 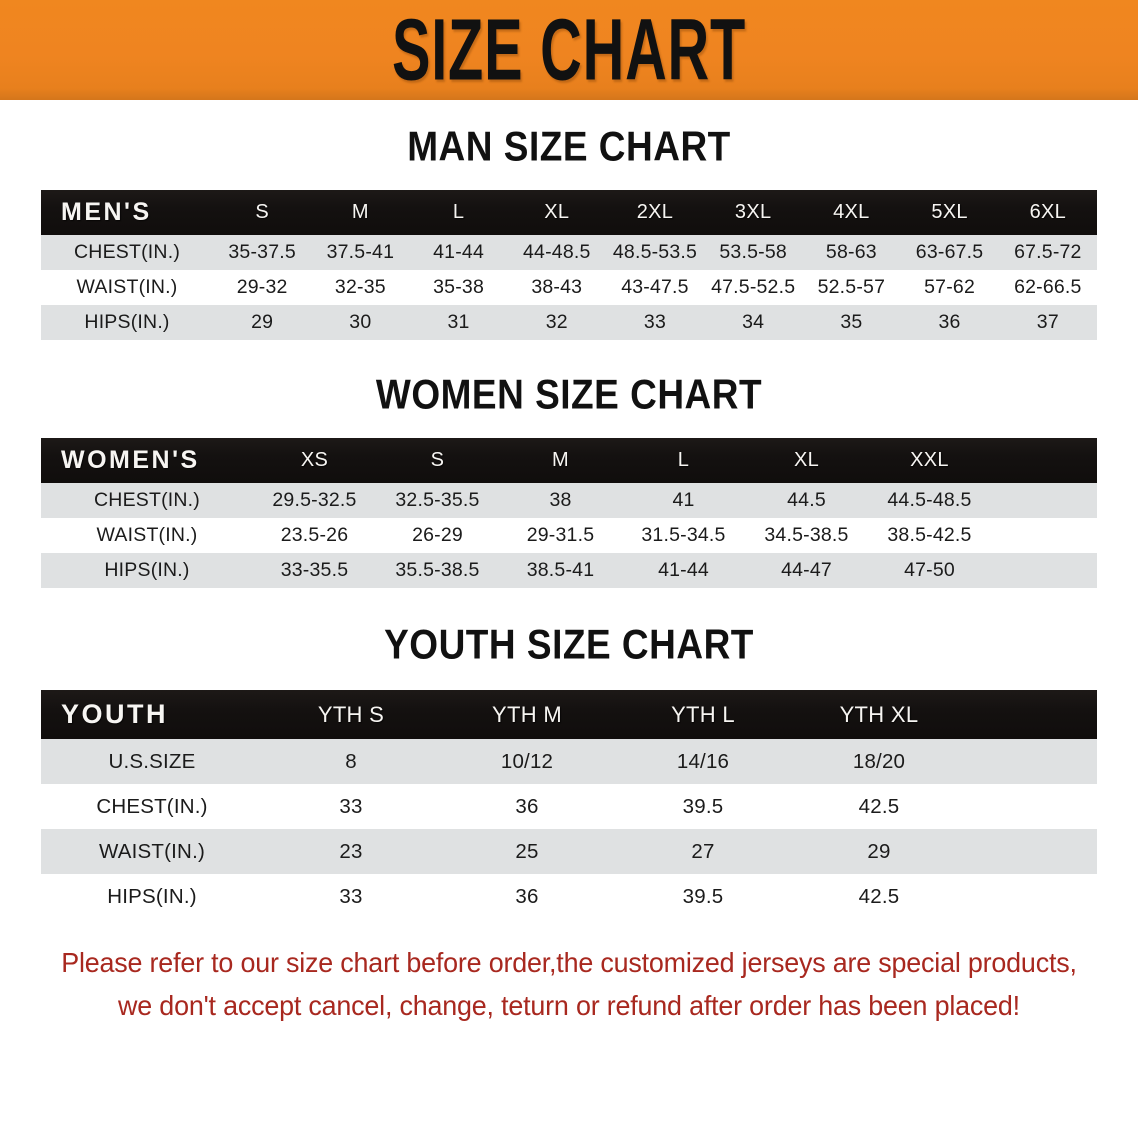 I want to click on women-hips-l: 41-44, so click(x=683, y=570).